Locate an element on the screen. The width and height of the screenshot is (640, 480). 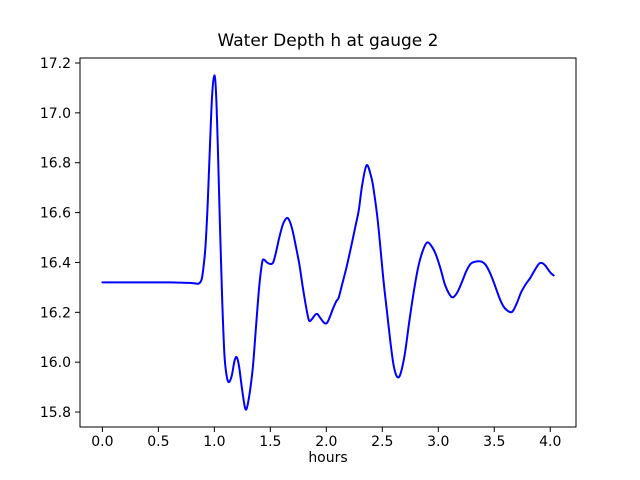
x-tick-label: 1.0 is located at coordinates (214, 442).